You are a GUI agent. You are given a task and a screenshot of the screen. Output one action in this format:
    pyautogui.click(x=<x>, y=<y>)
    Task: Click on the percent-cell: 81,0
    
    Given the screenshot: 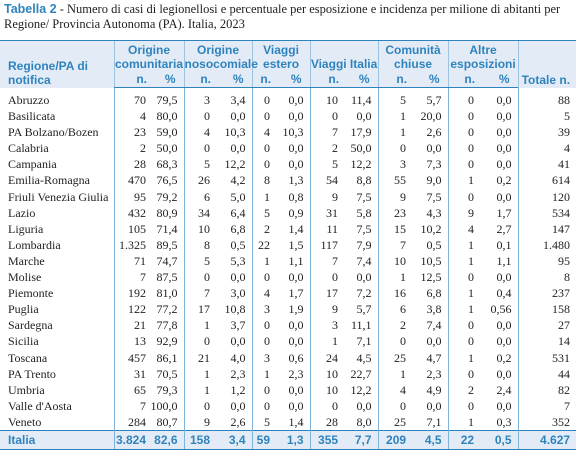 What is the action you would take?
    pyautogui.click(x=167, y=293)
    